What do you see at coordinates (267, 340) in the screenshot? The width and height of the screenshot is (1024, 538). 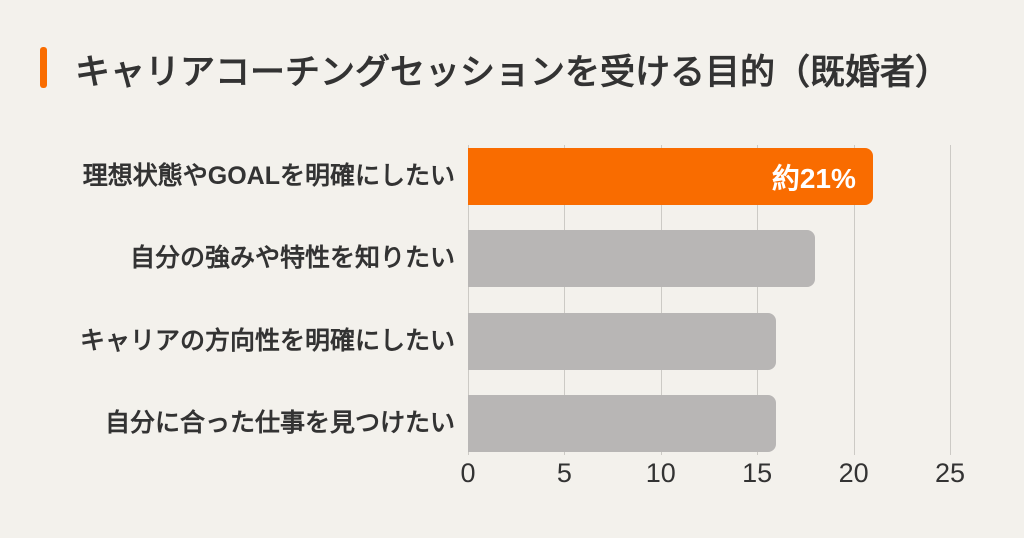 I see `category-label: キャリアの方向性を明確にしたい` at bounding box center [267, 340].